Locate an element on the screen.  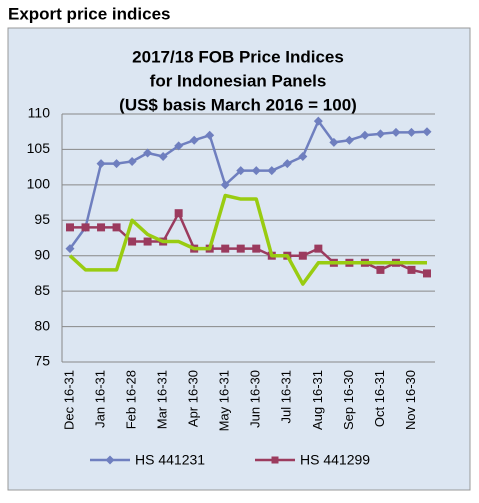
chart-title: (US$ basis March 2016 = 100) is located at coordinates (238, 104).